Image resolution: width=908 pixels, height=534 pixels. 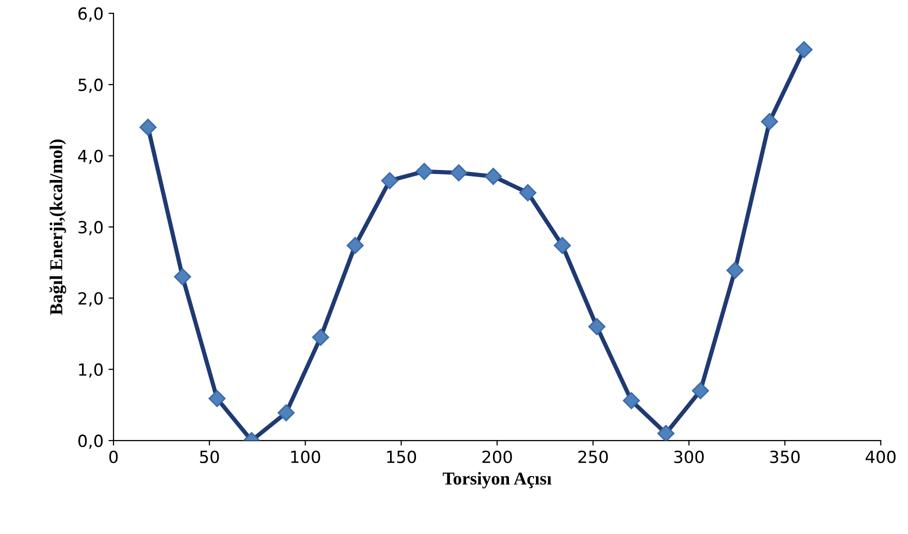 I want to click on x-tick-label: 100, so click(x=305, y=457).